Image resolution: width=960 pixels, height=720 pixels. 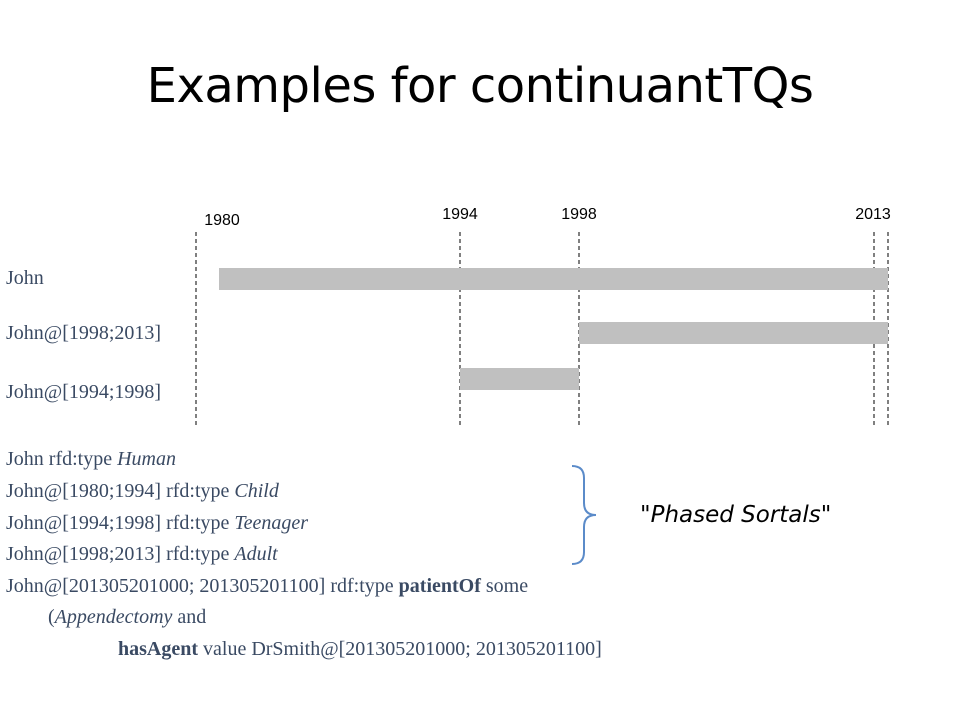 What do you see at coordinates (222, 220) in the screenshot?
I see `year-label-1980: 1980` at bounding box center [222, 220].